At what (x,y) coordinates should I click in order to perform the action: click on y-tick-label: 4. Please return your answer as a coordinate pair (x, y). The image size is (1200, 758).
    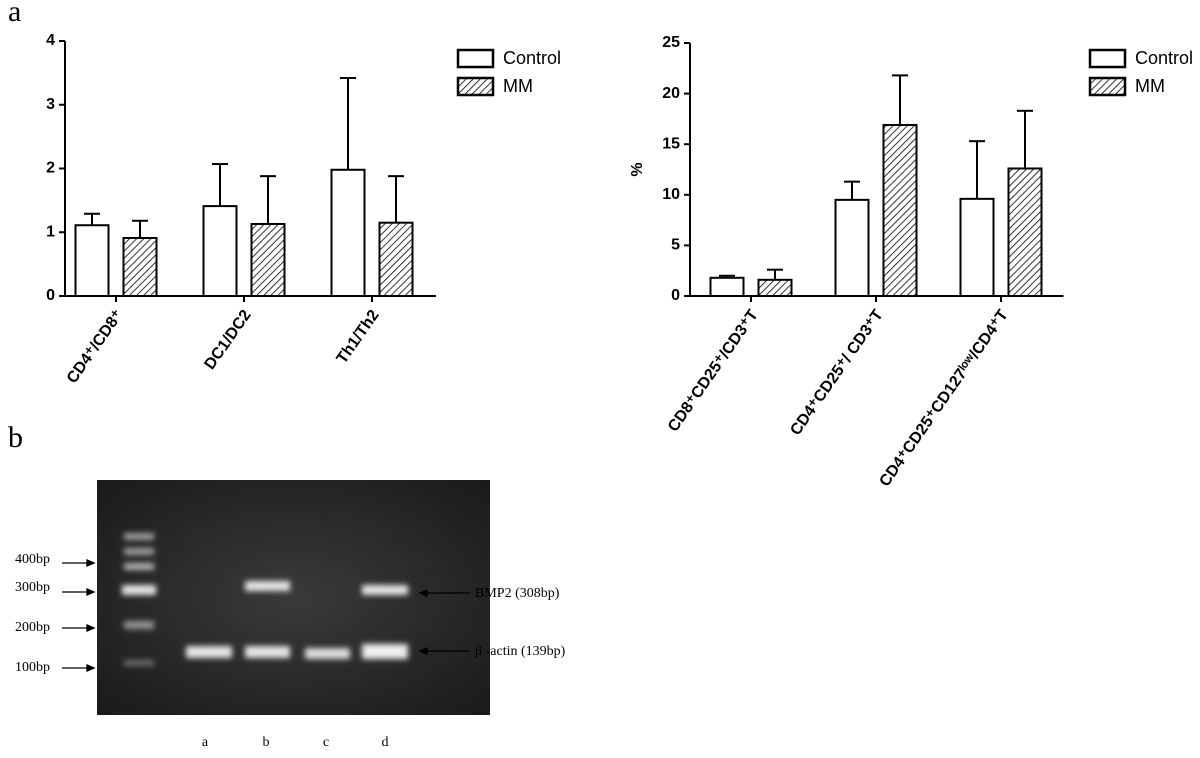
    Looking at the image, I should click on (50, 40).